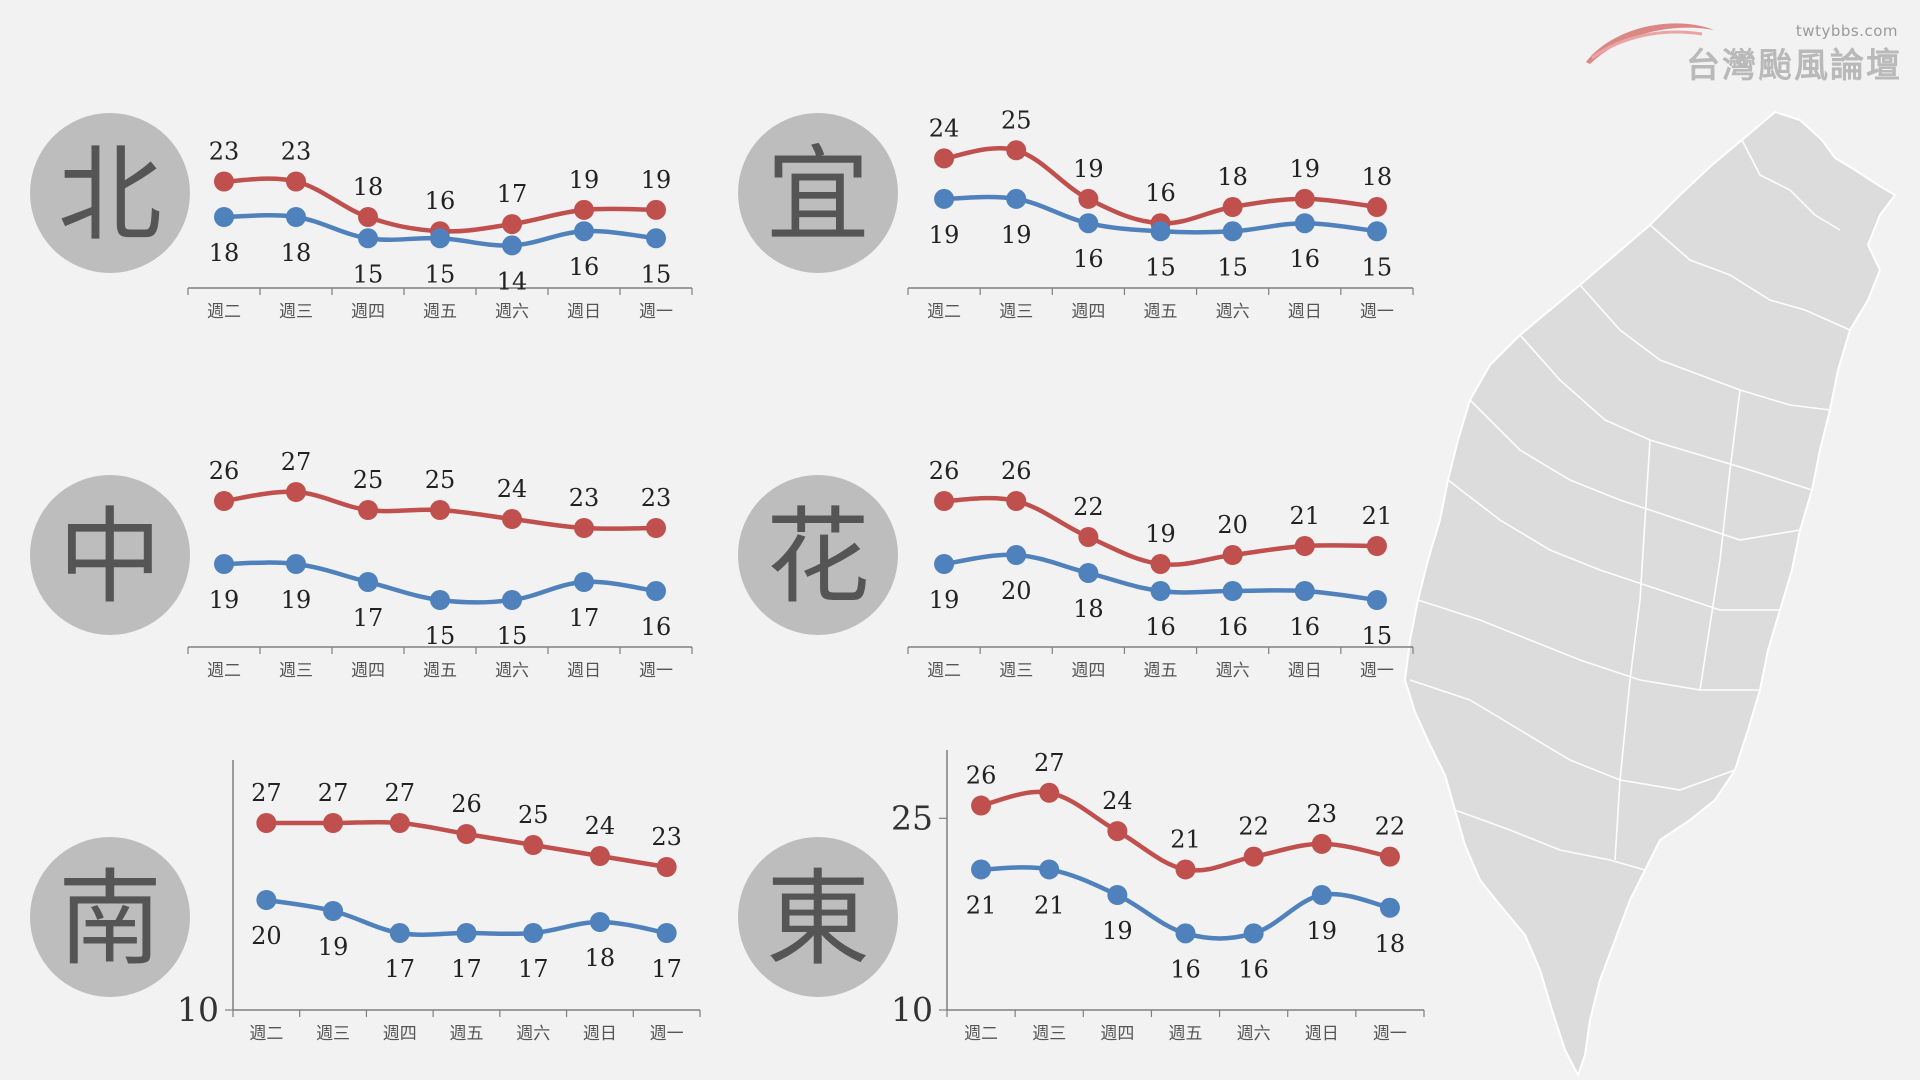  I want to click on watermark: twtybbs.com 台灣颱風論壇, so click(1742, 50).